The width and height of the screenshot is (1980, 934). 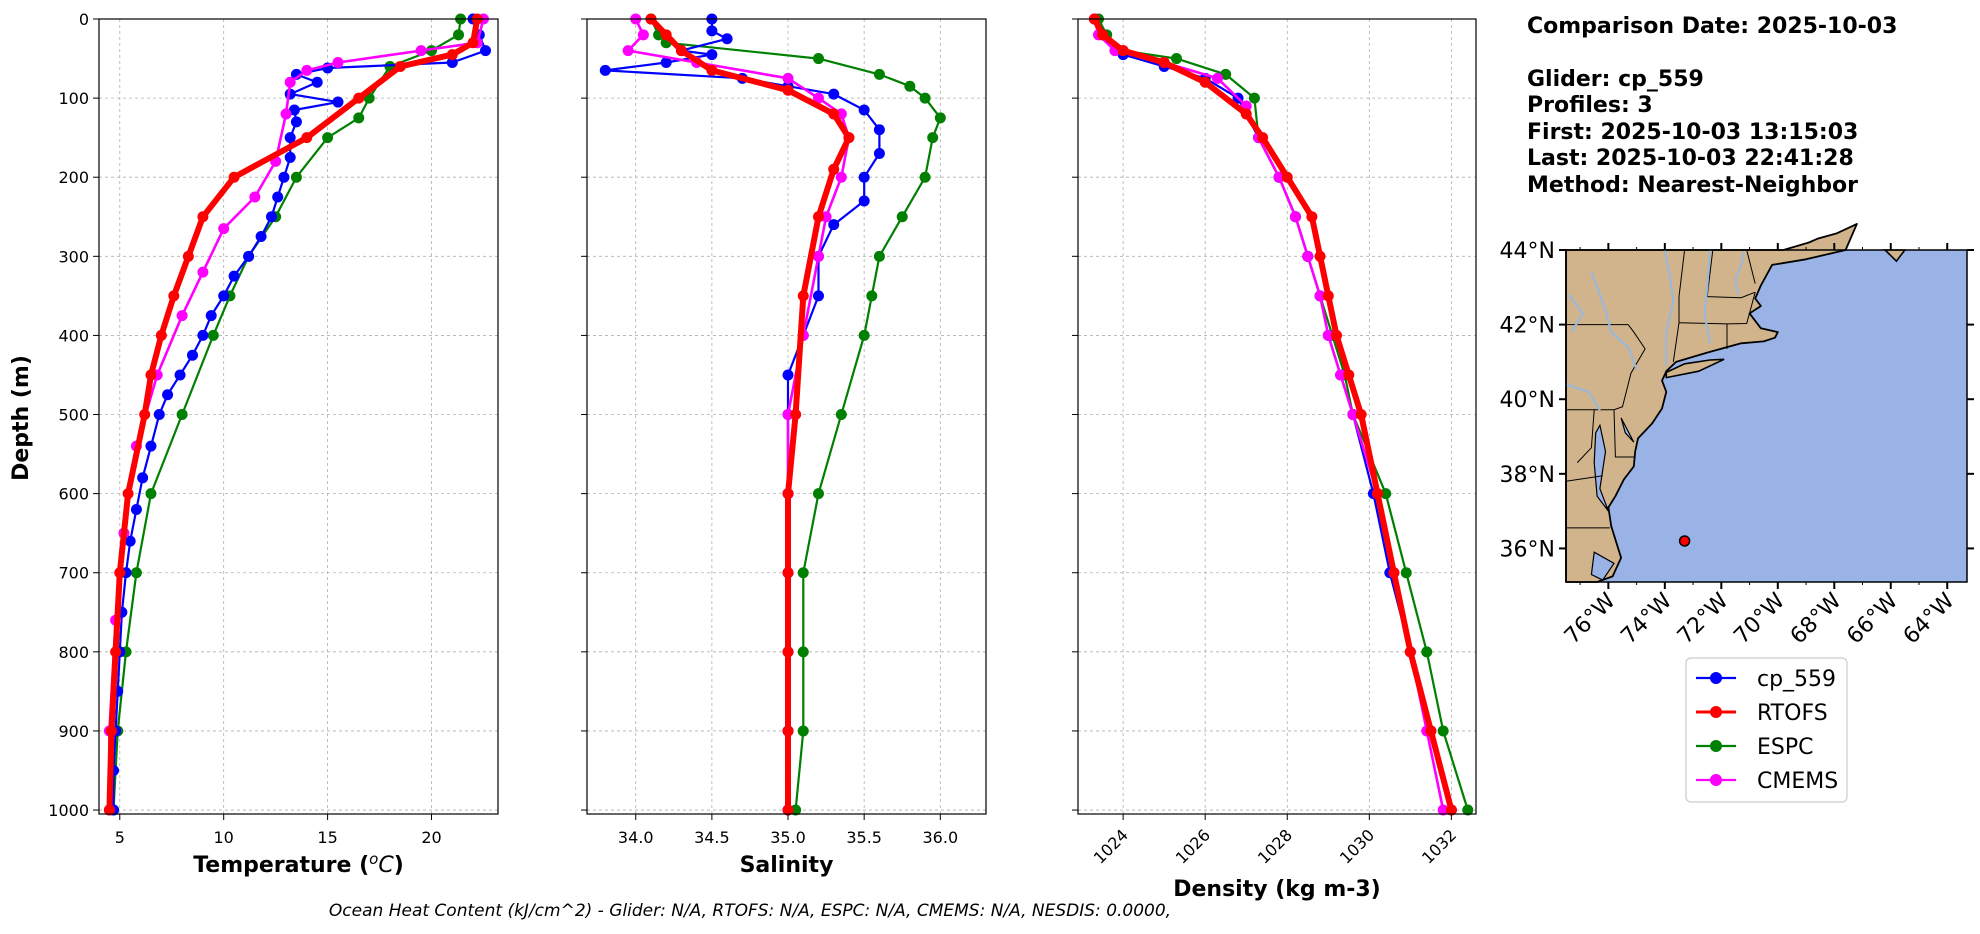 I want to click on y-tick-label: 0, so click(x=84, y=19).